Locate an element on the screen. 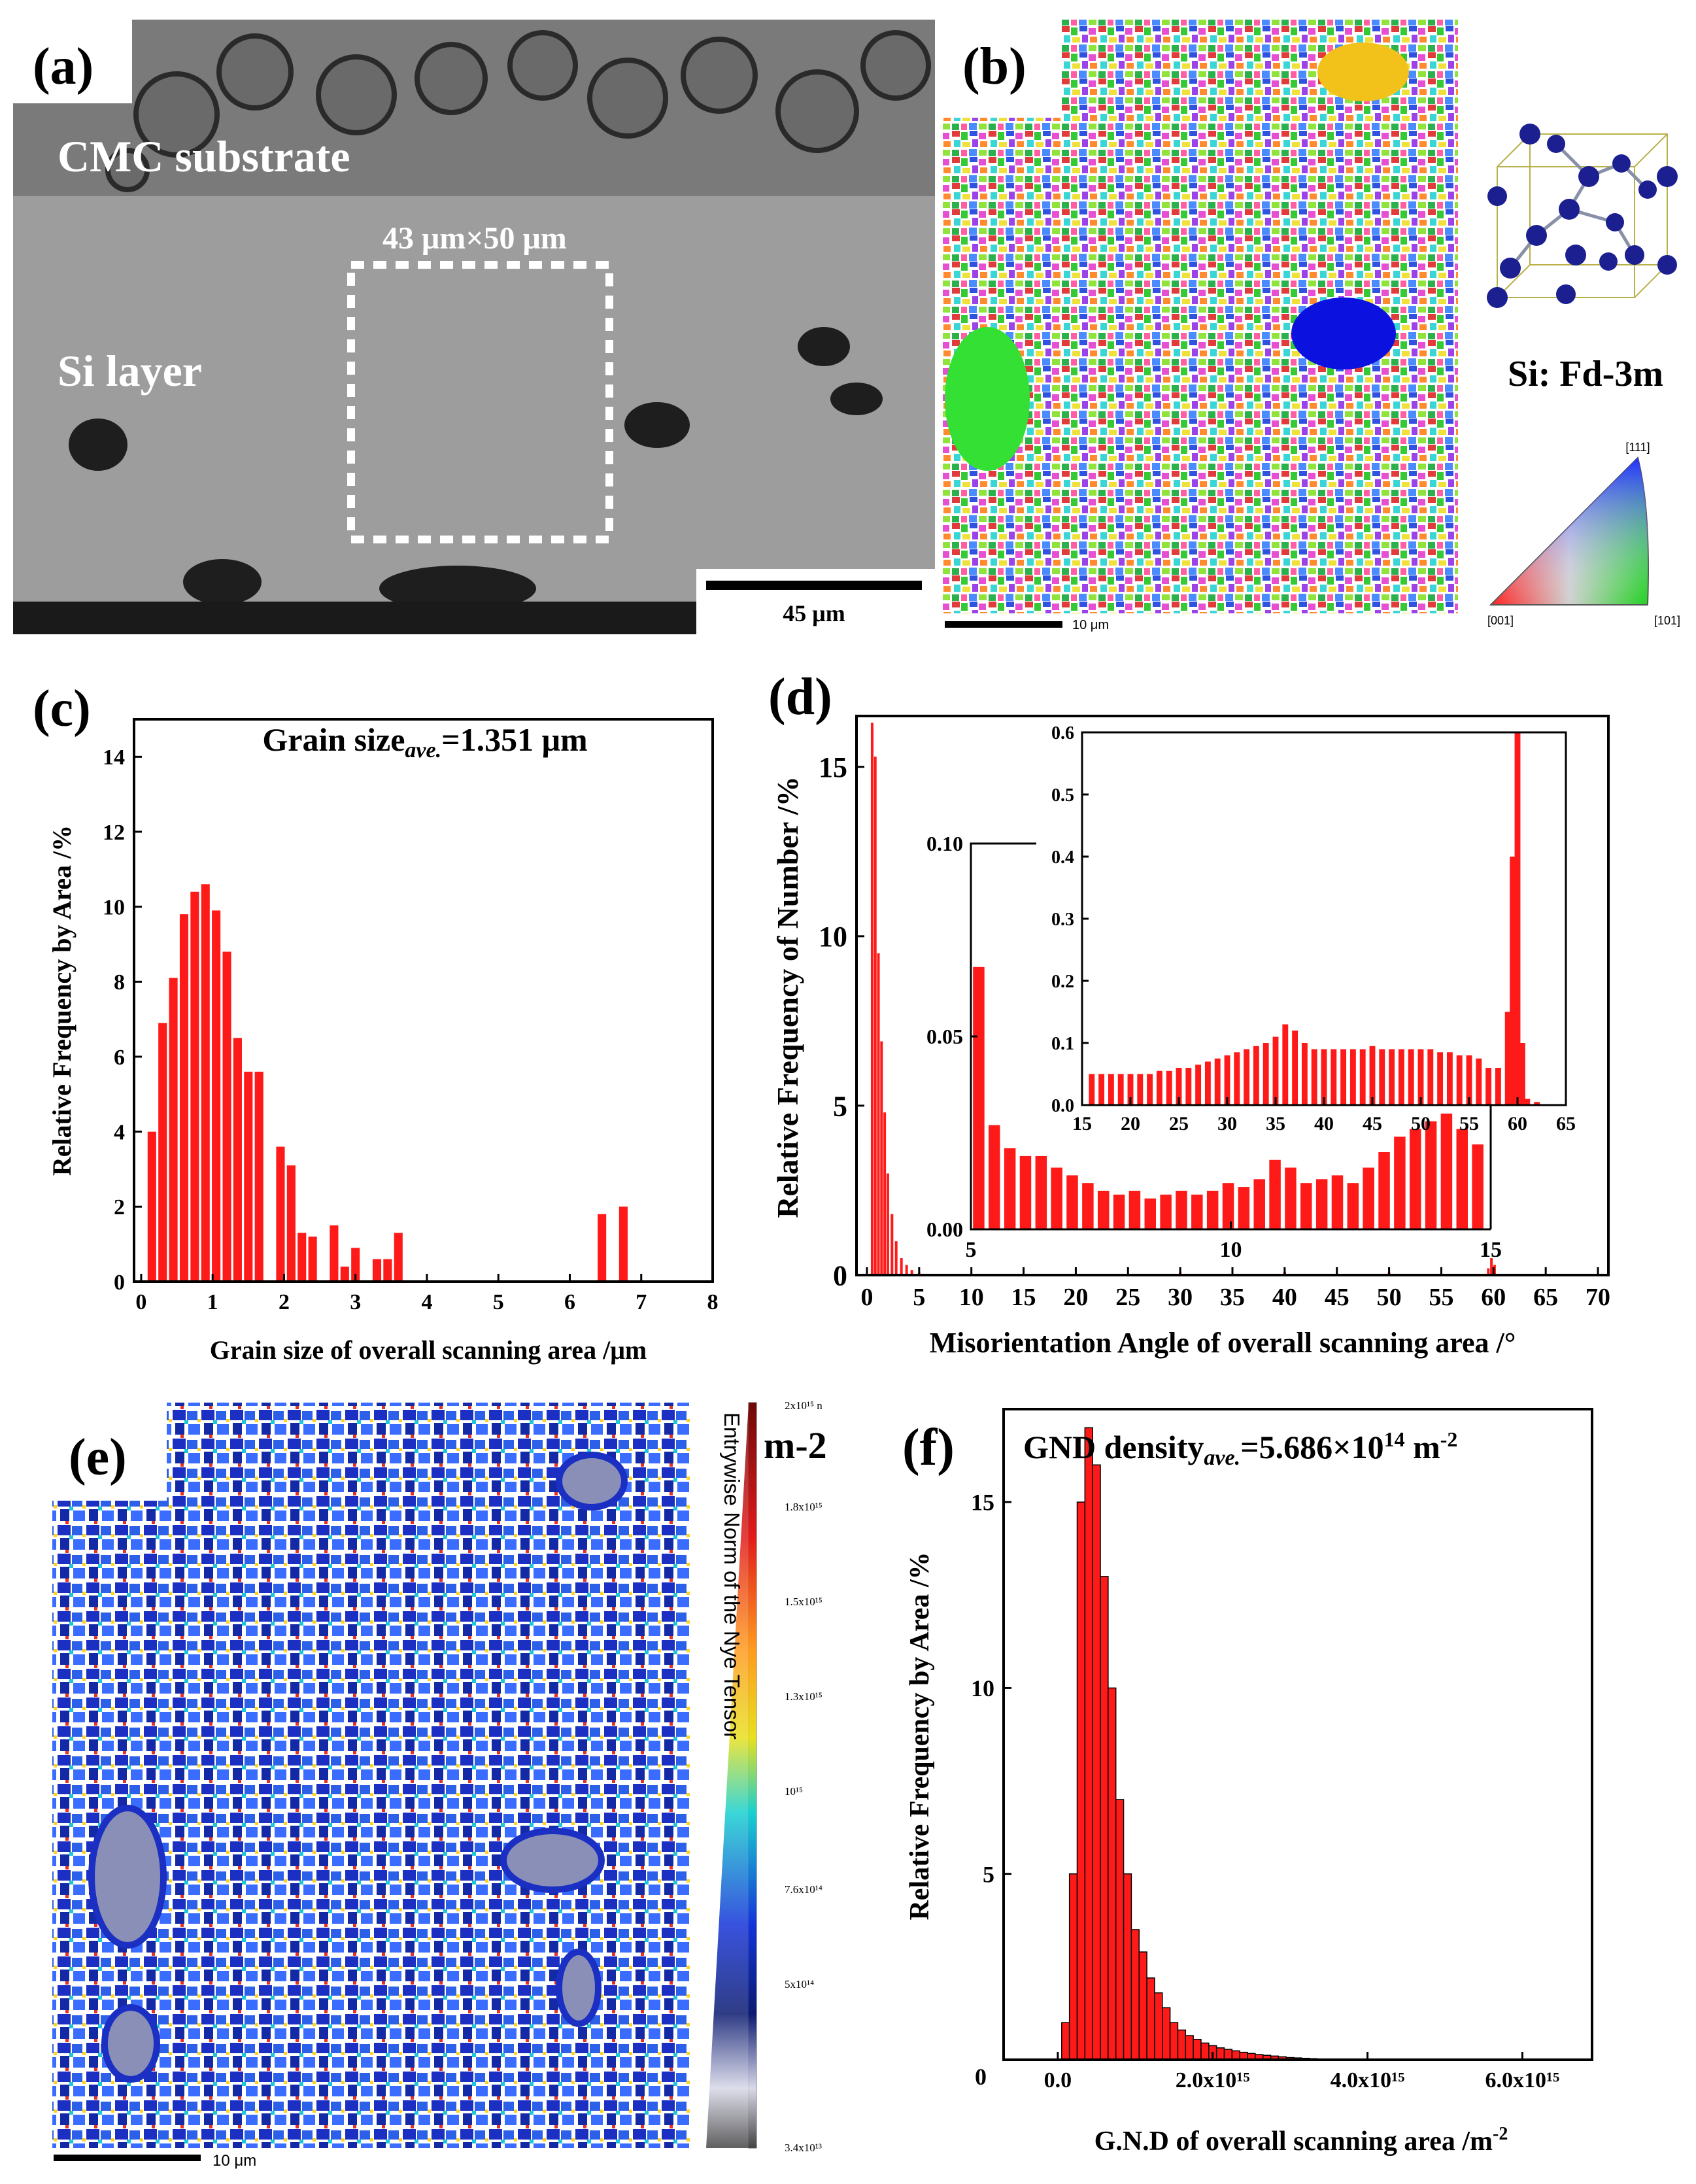 This screenshot has width=1696, height=2184. x-tick-label: 65 is located at coordinates (1545, 1297).